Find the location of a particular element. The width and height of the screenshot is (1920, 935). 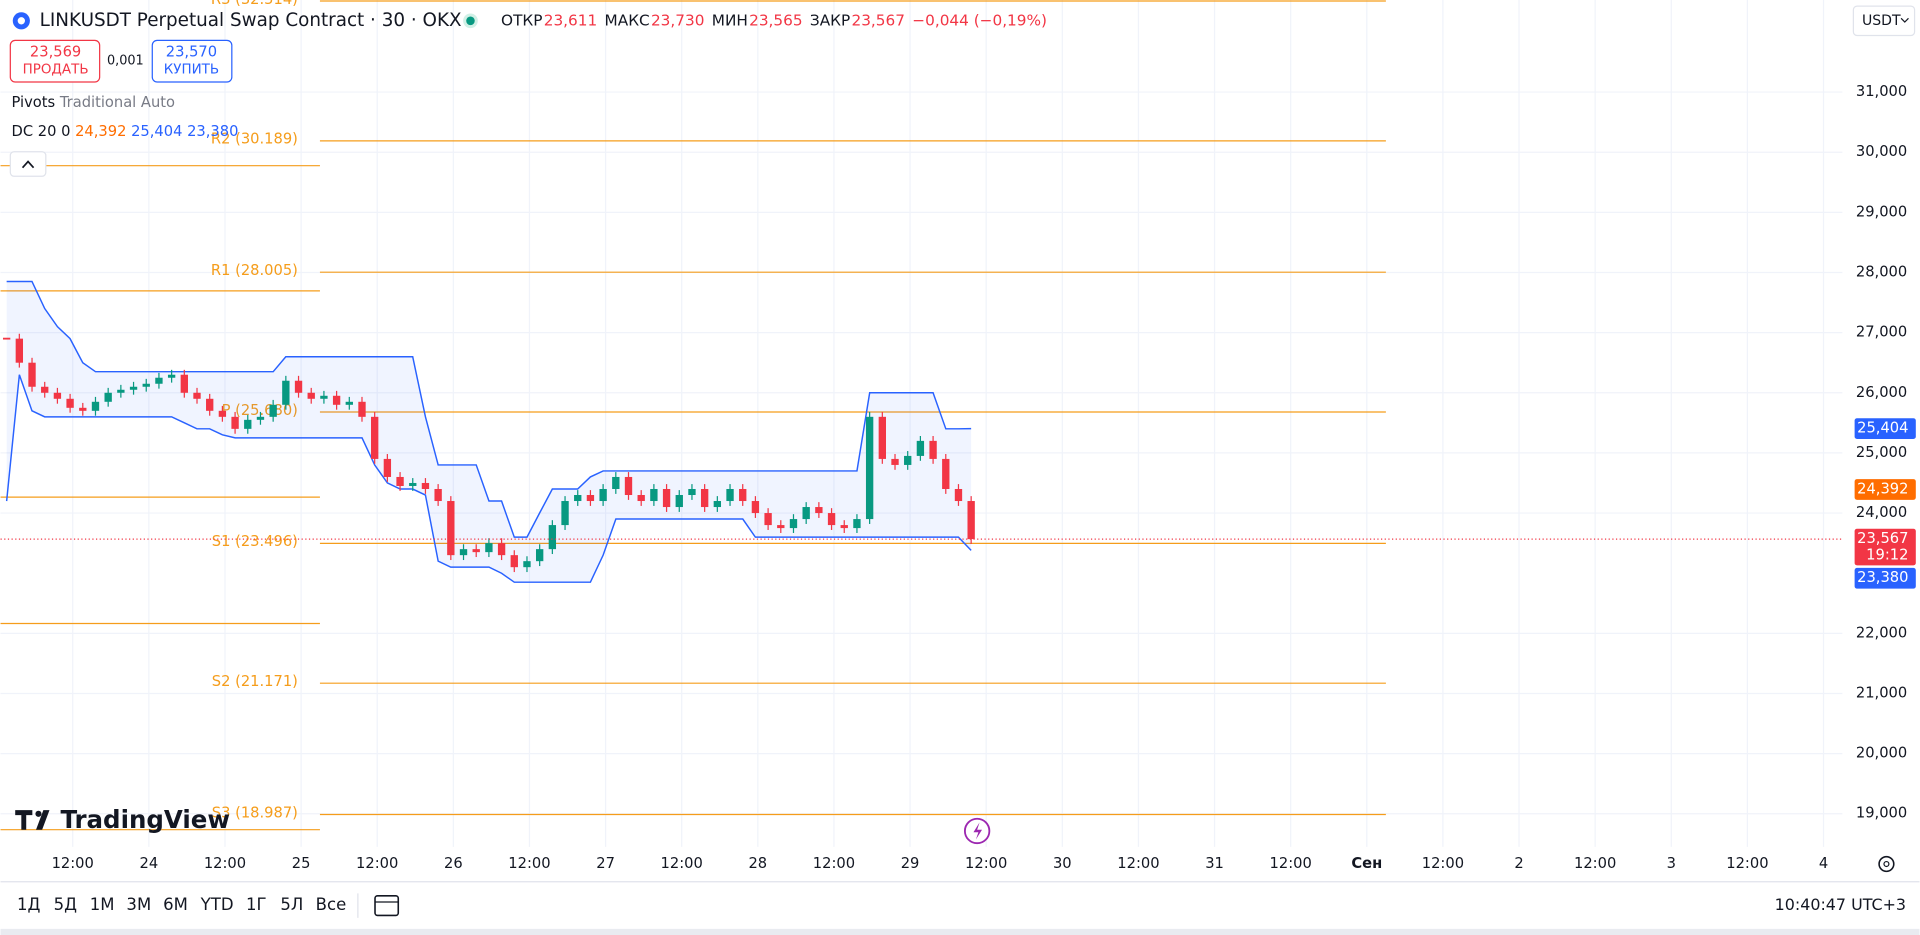

pivots-legend: Pivots Traditional Auto is located at coordinates (93, 102).